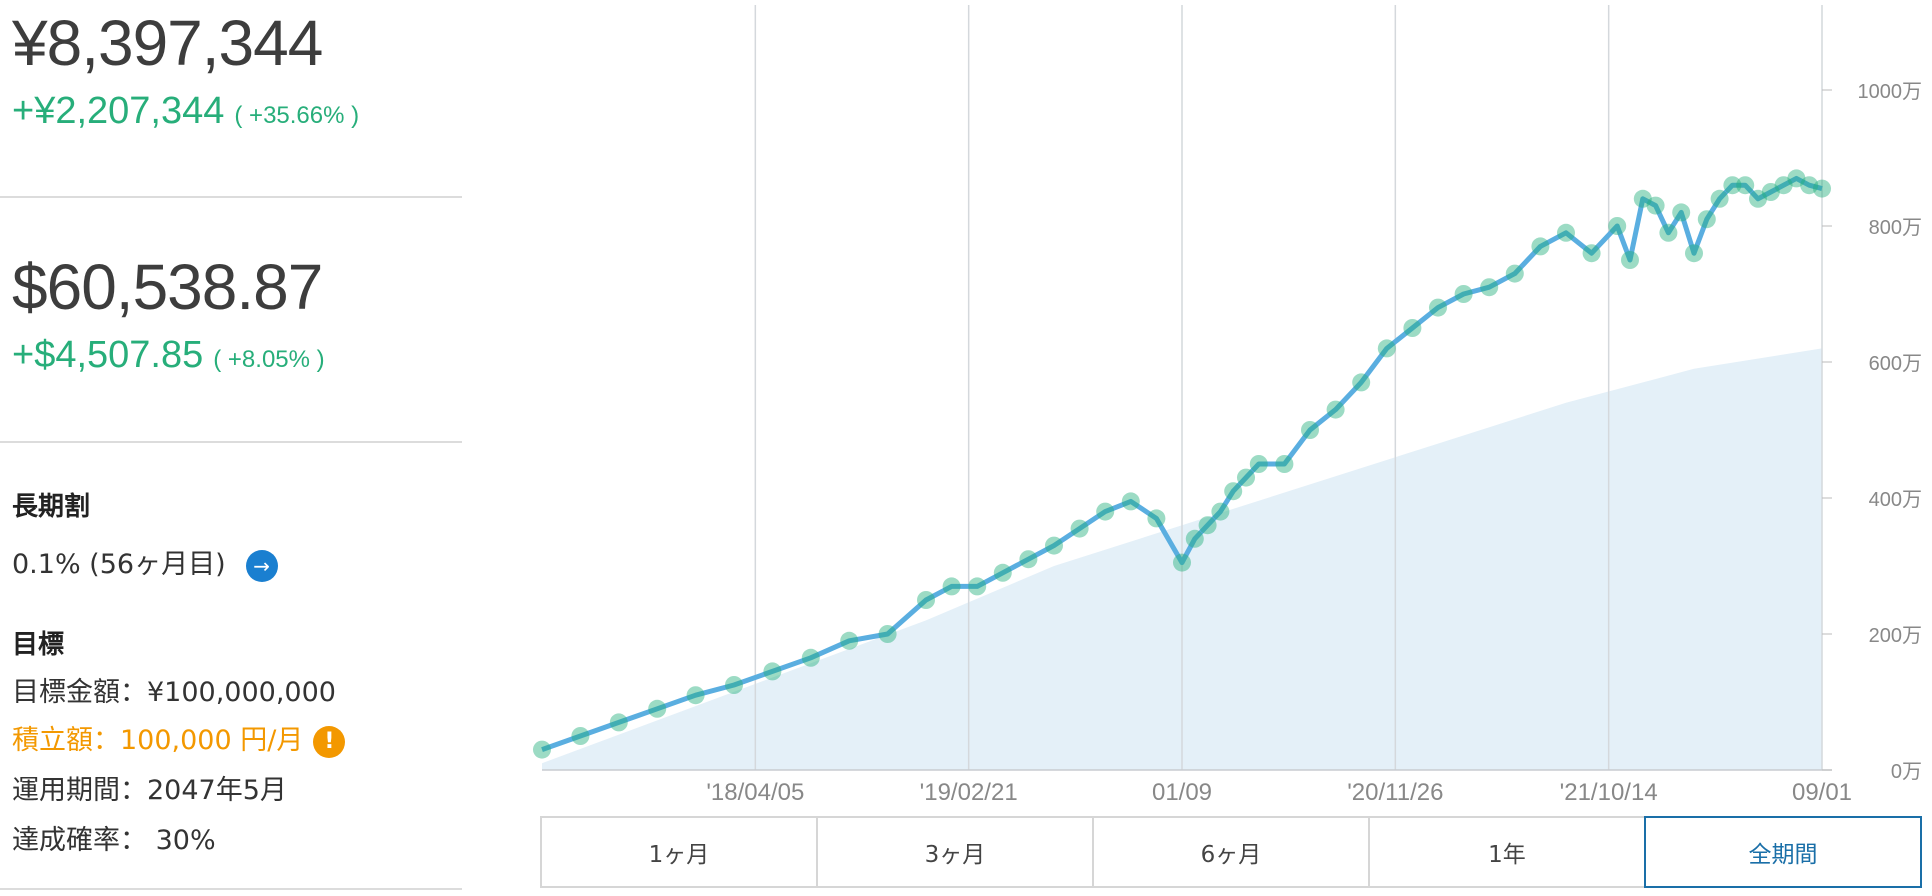 The image size is (1932, 896). What do you see at coordinates (1182, 792) in the screenshot?
I see `x-tick-label: 01/09` at bounding box center [1182, 792].